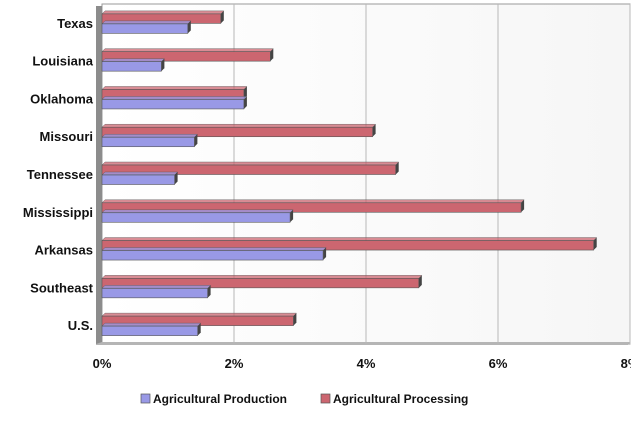  I want to click on axis-wall, so click(99, 175).